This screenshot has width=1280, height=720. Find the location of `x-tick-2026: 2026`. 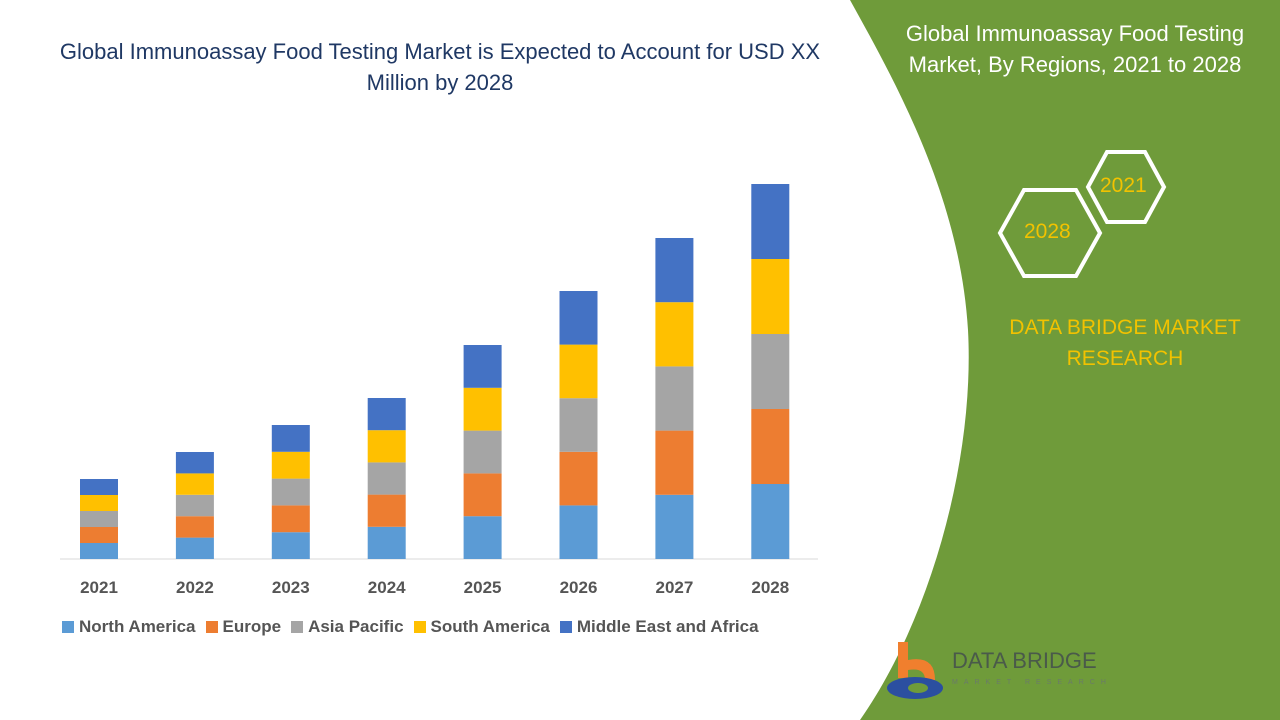

x-tick-2026: 2026 is located at coordinates (579, 587).